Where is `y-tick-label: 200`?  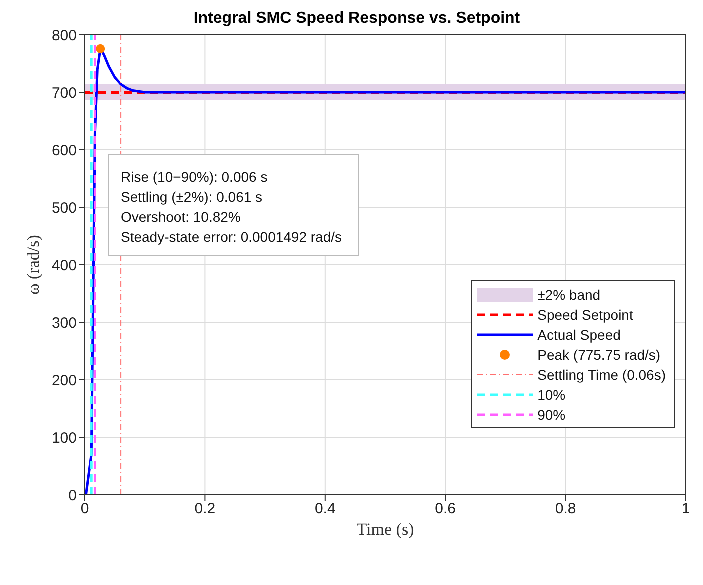 y-tick-label: 200 is located at coordinates (64, 381).